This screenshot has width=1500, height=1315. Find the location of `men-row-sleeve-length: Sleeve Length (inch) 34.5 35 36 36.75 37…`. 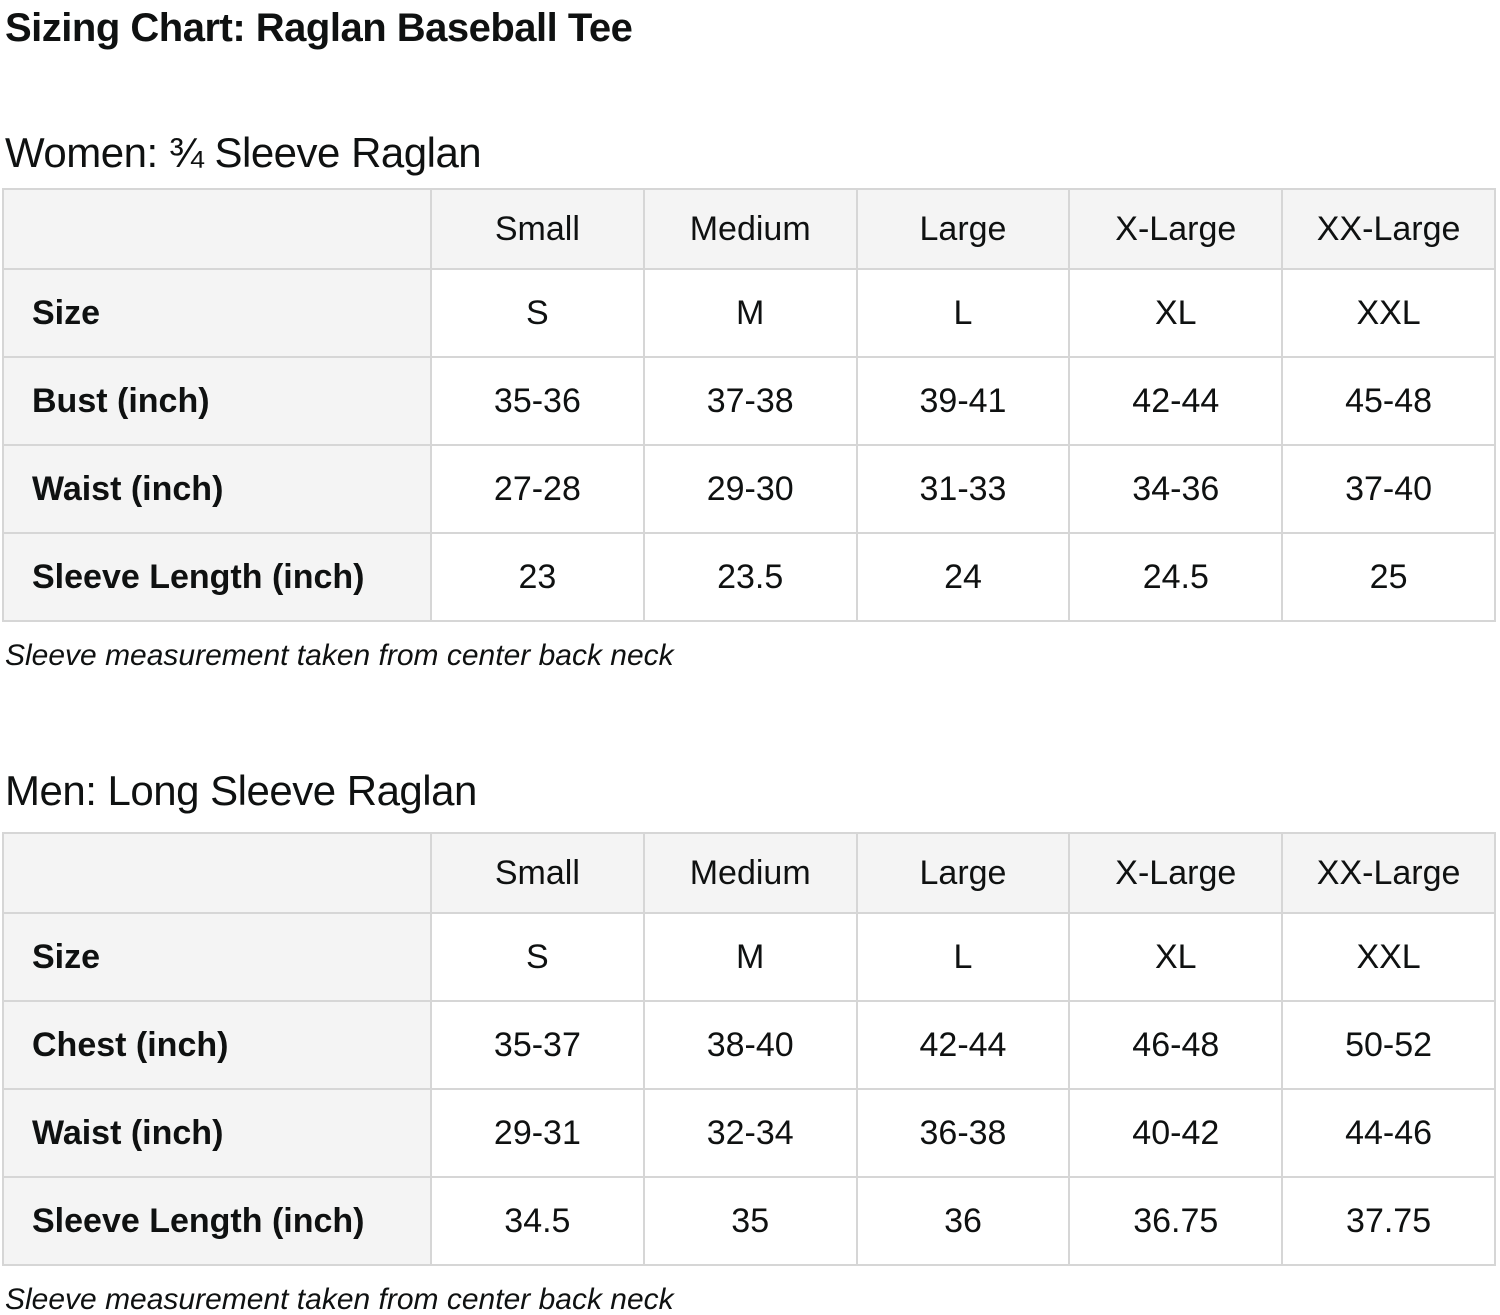

men-row-sleeve-length: Sleeve Length (inch) 34.5 35 36 36.75 37… is located at coordinates (749, 1221).